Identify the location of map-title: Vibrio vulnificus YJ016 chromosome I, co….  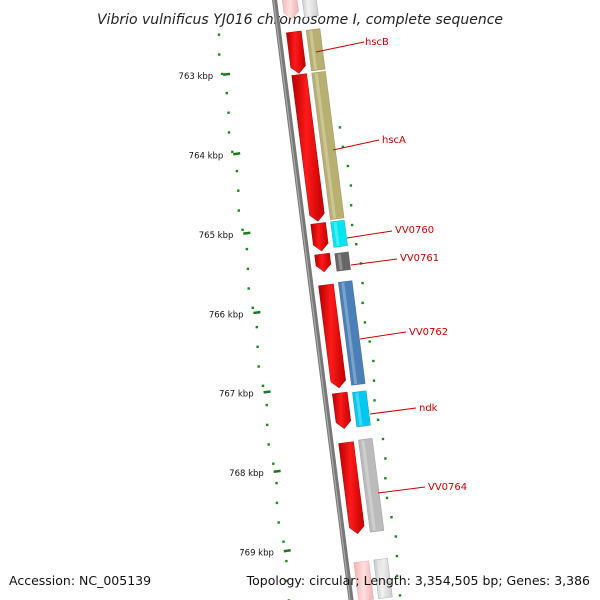
(300, 20).